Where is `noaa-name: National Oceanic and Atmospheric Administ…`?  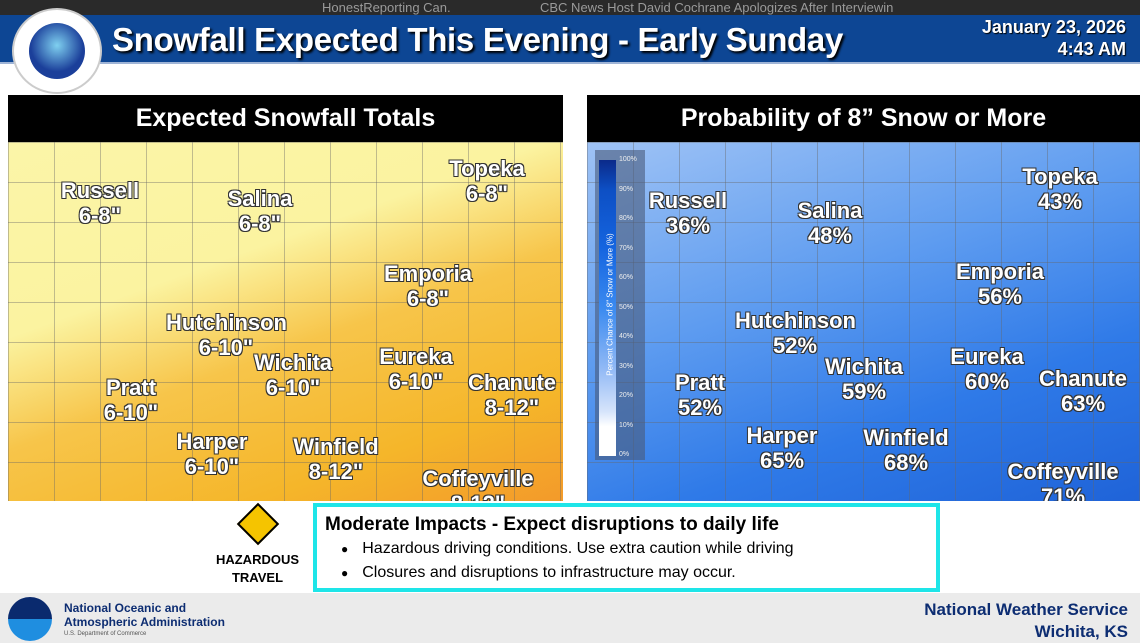
noaa-name: National Oceanic and Atmospheric Administ… is located at coordinates (144, 615).